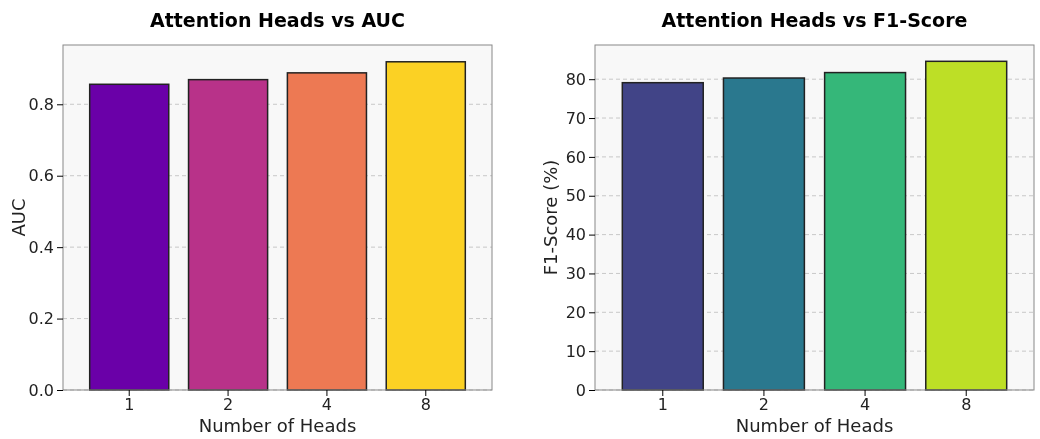 Image resolution: width=1040 pixels, height=439 pixels. I want to click on y-tick-label: 60, so click(575, 157).